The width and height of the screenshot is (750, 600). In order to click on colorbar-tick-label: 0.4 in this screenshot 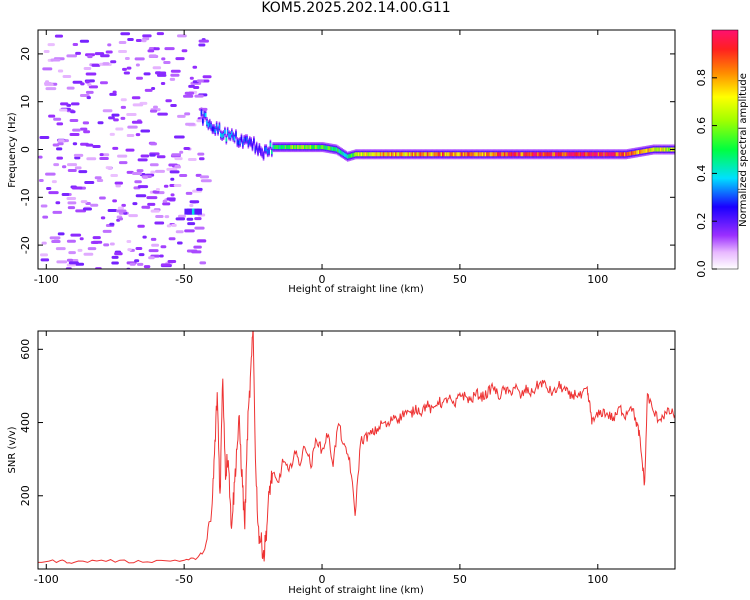, I will do `click(701, 174)`.